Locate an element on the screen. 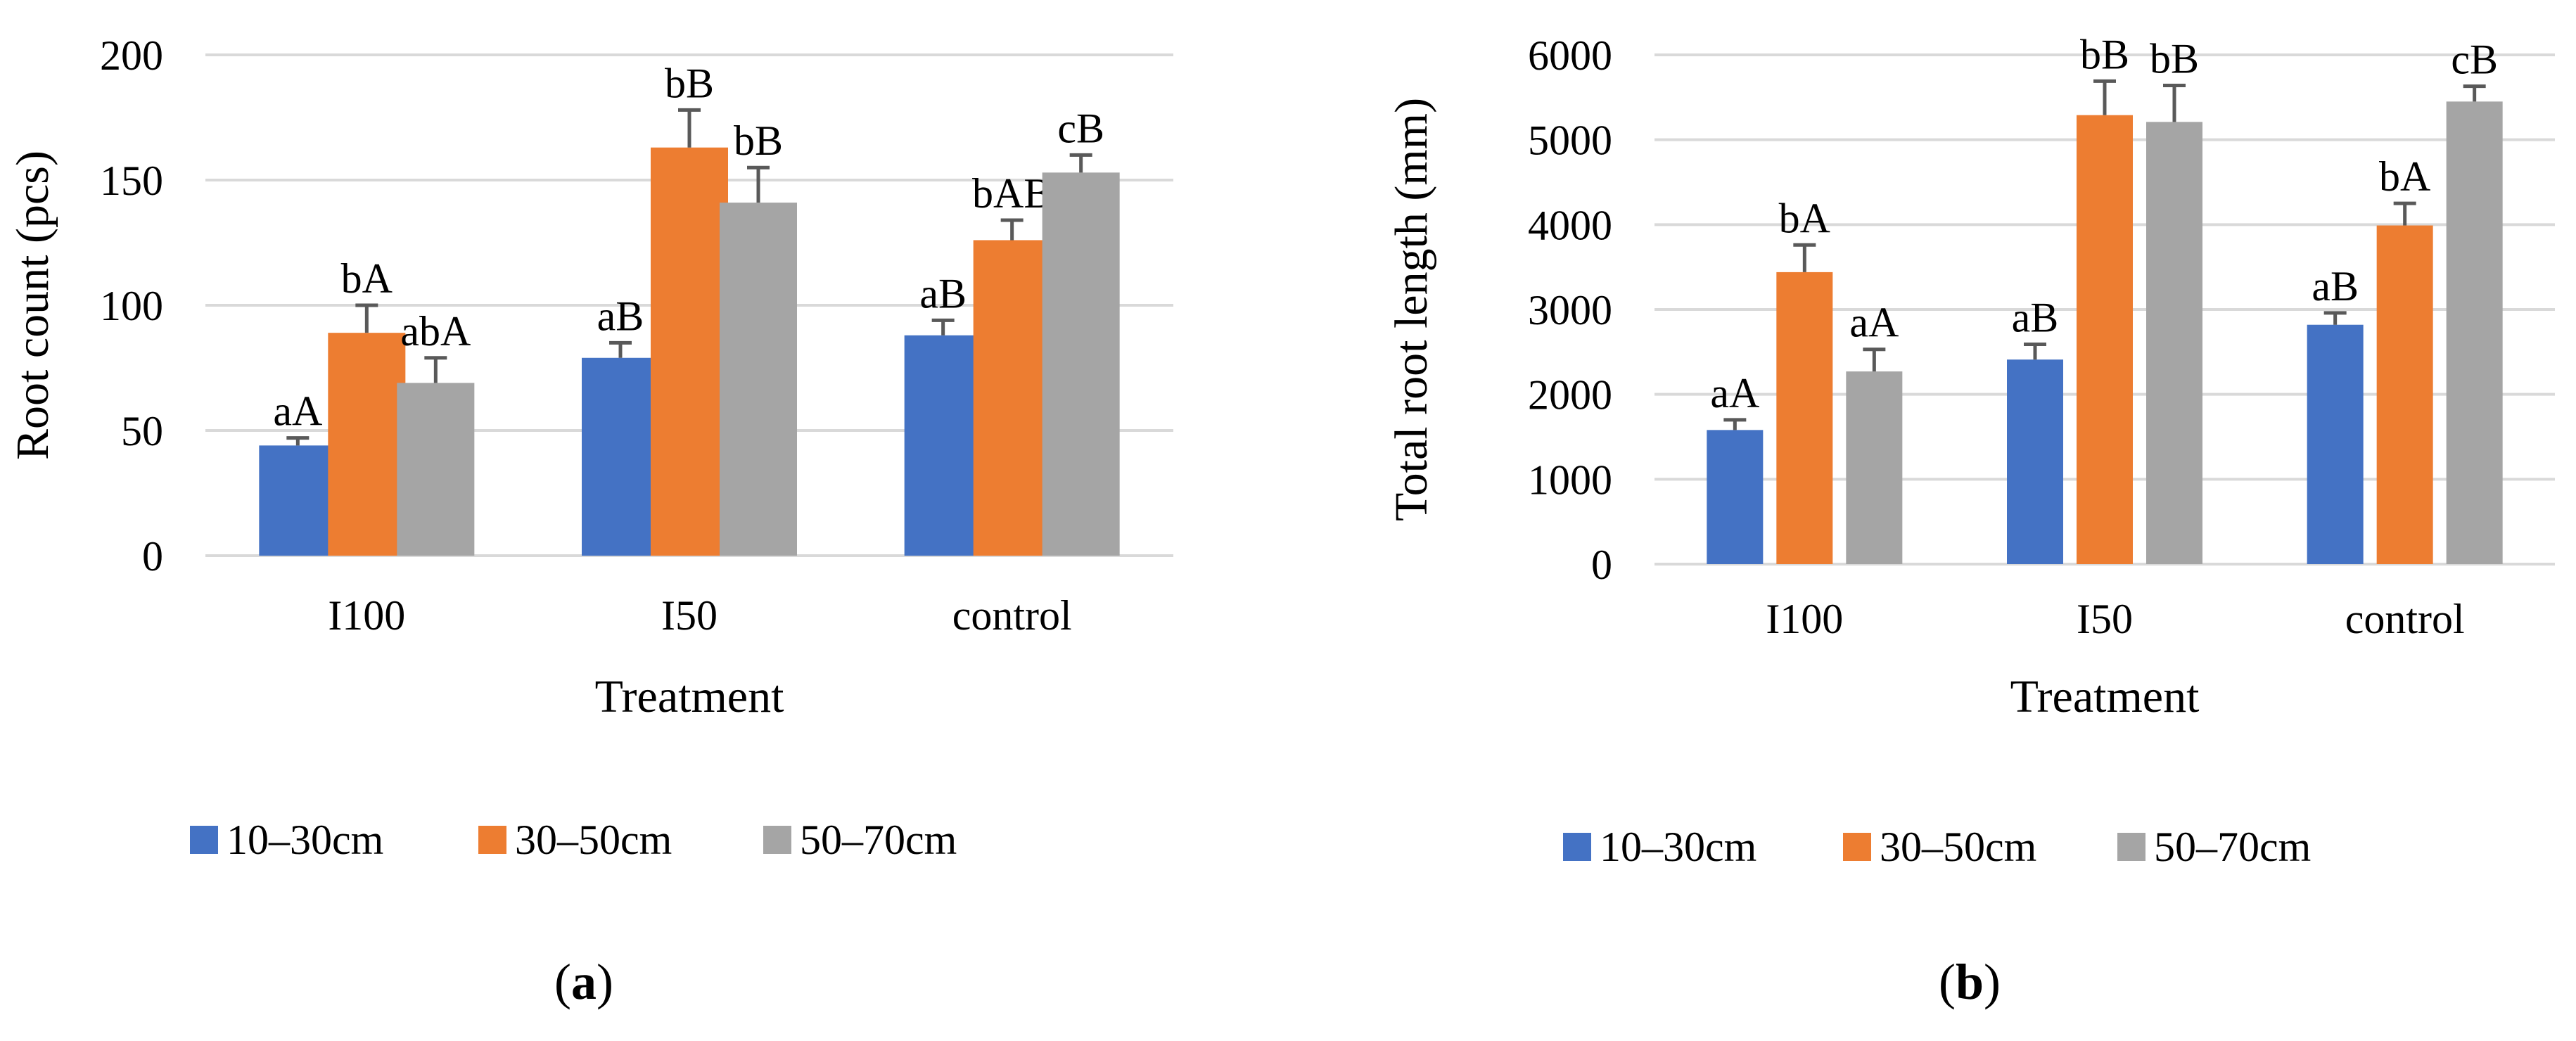  chart-2-legend-label: 50–70cm is located at coordinates (2232, 847).